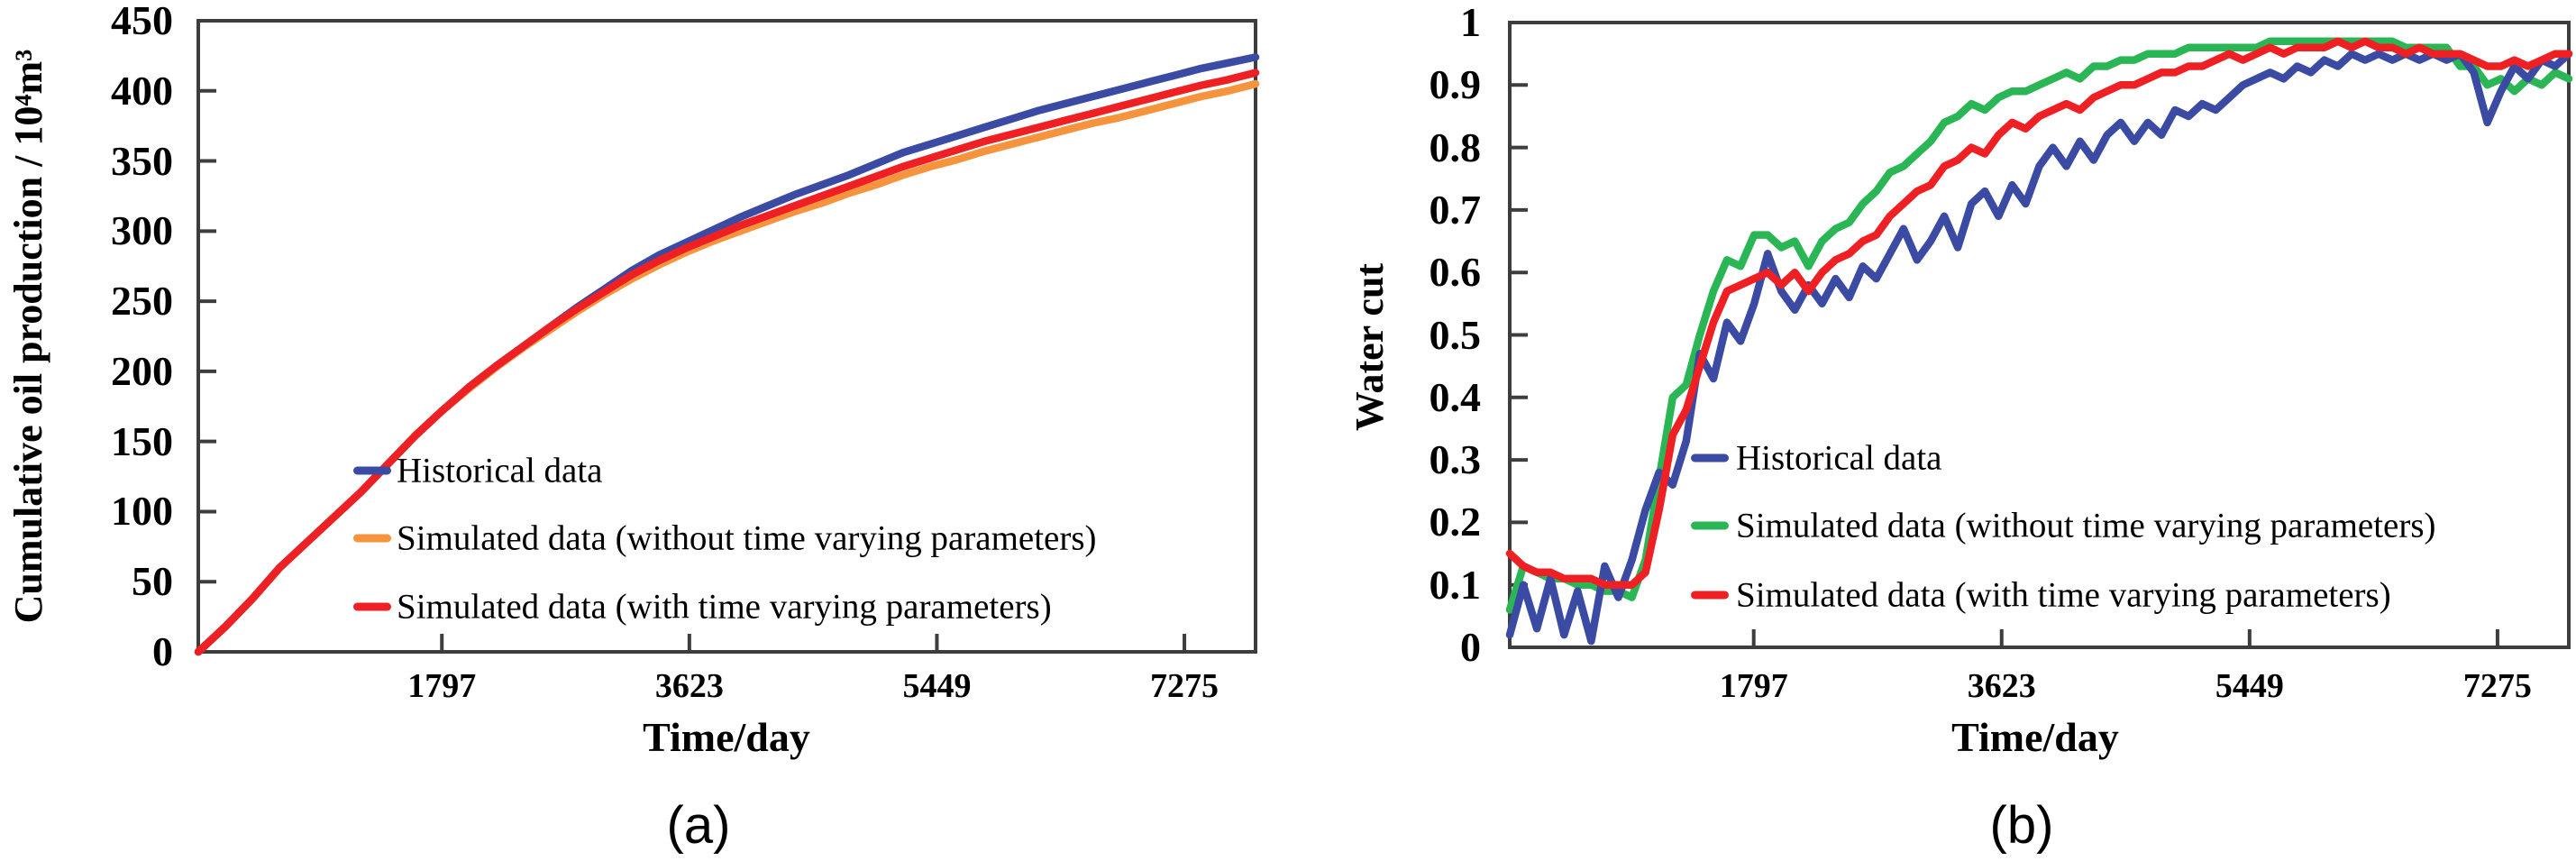 The height and width of the screenshot is (861, 2576). Describe the element at coordinates (1455, 584) in the screenshot. I see `y-tick-label-b: 0.1` at that location.